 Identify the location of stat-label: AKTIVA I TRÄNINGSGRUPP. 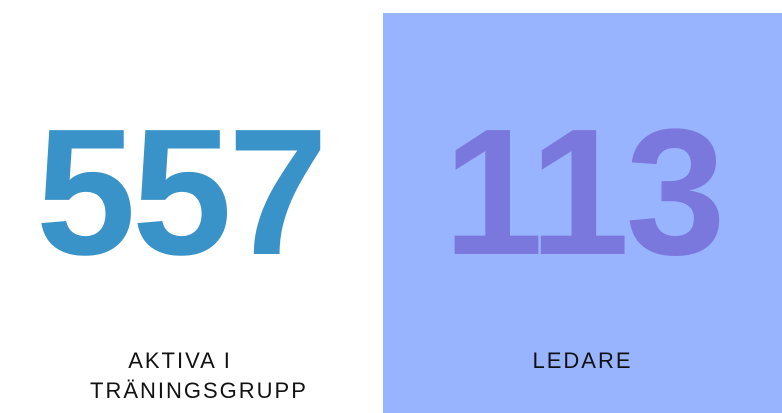
(199, 375).